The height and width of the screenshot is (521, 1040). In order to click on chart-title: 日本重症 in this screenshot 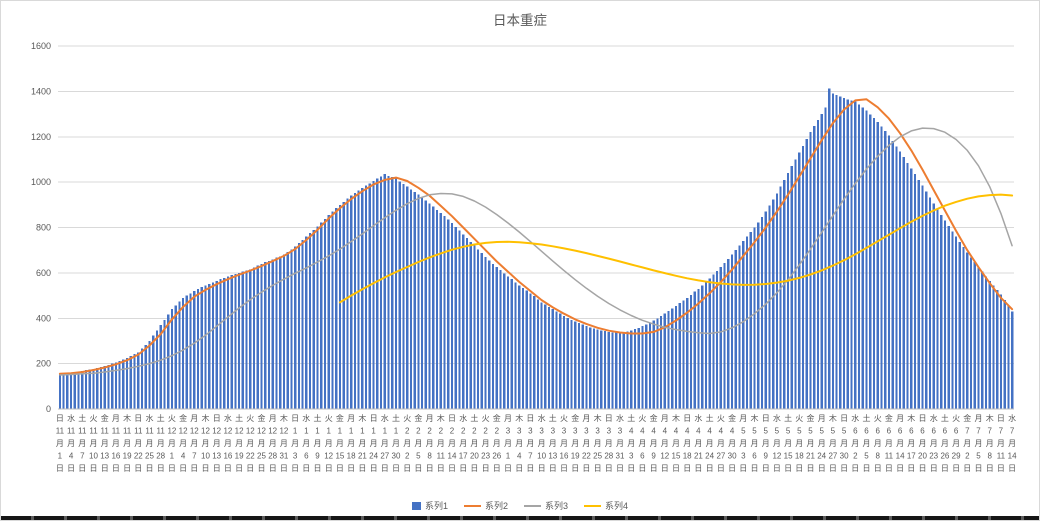, I will do `click(520, 20)`.